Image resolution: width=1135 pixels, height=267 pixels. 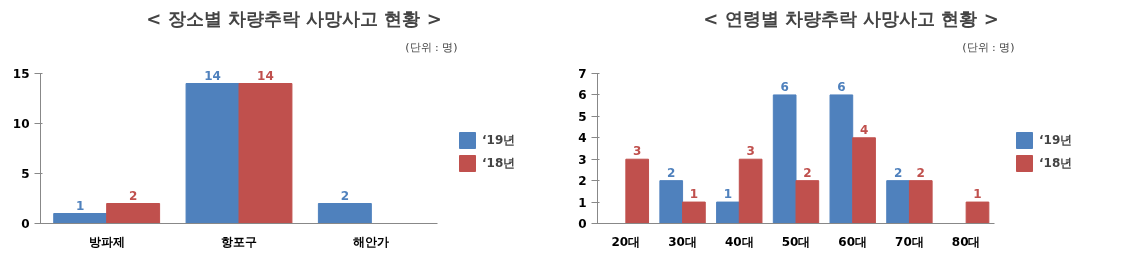 What do you see at coordinates (106, 241) in the screenshot?
I see `x-tick-label: 방파제` at bounding box center [106, 241].